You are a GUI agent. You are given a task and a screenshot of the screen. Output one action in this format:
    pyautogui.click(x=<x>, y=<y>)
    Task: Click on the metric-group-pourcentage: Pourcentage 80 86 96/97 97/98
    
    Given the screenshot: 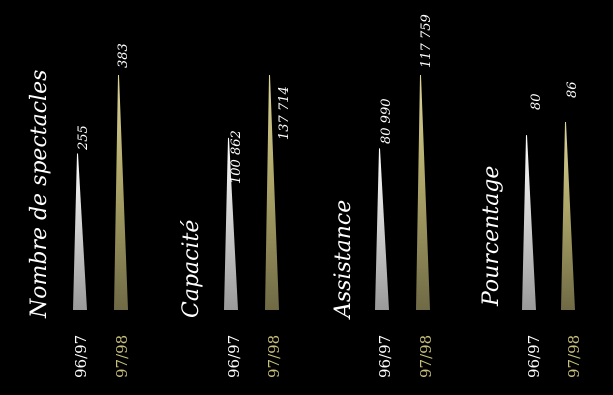 What is the action you would take?
    pyautogui.click(x=531, y=229)
    